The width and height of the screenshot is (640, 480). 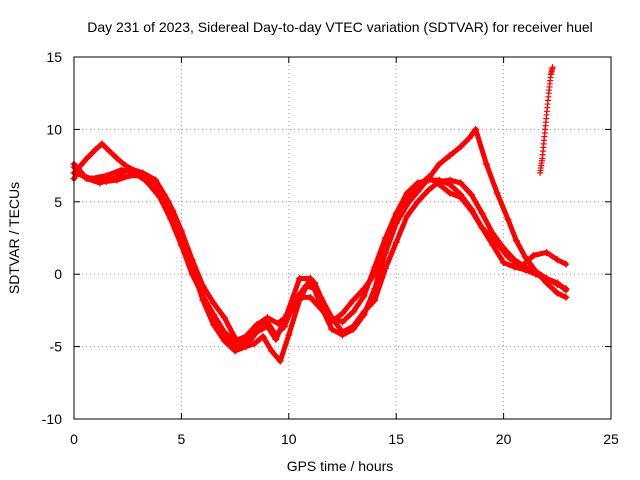 What do you see at coordinates (182, 439) in the screenshot?
I see `x-tick-label: 5` at bounding box center [182, 439].